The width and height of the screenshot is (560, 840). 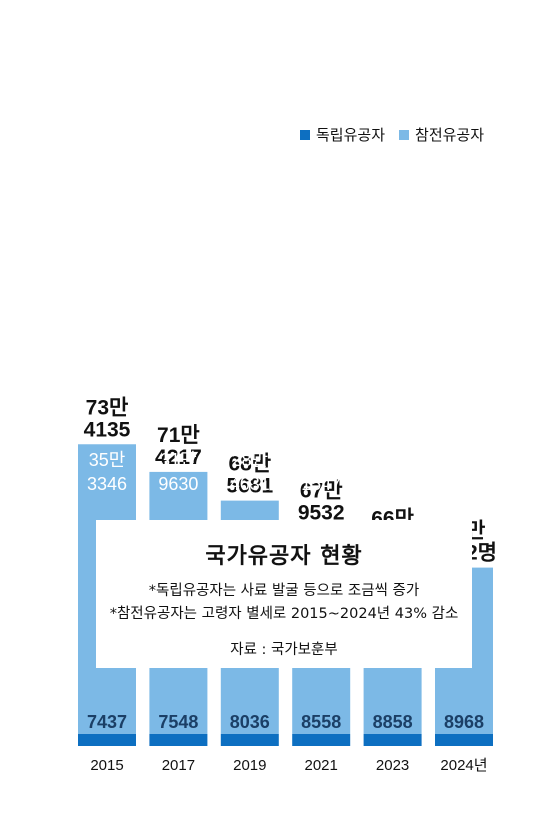 I want to click on base-label-2015: 7437, so click(x=107, y=722).